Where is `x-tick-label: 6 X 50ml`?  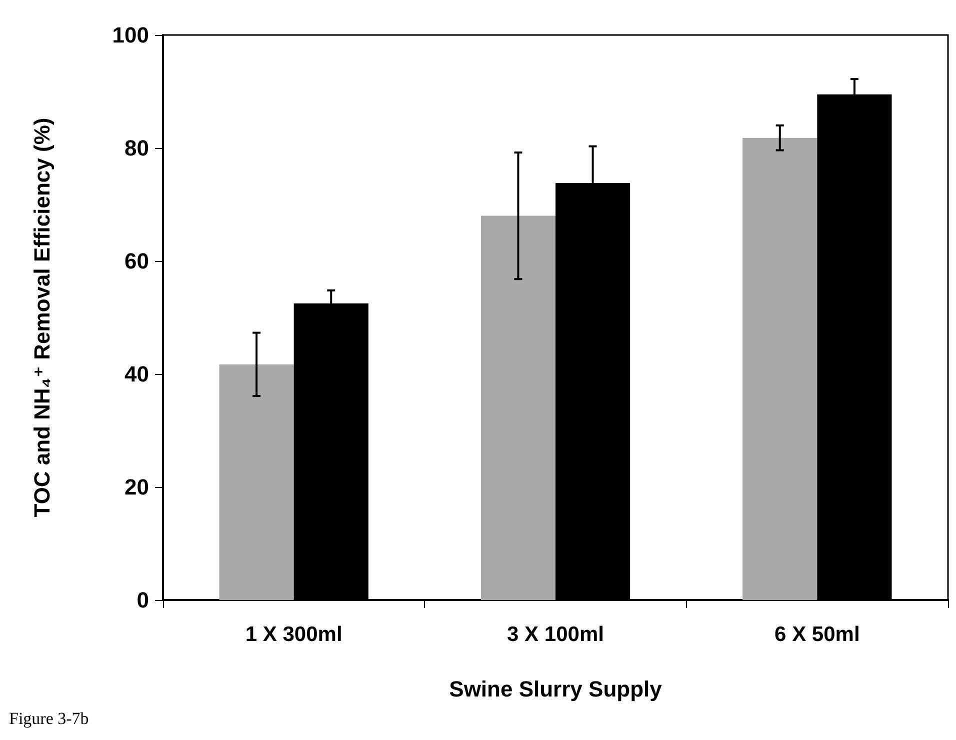
x-tick-label: 6 X 50ml is located at coordinates (817, 634).